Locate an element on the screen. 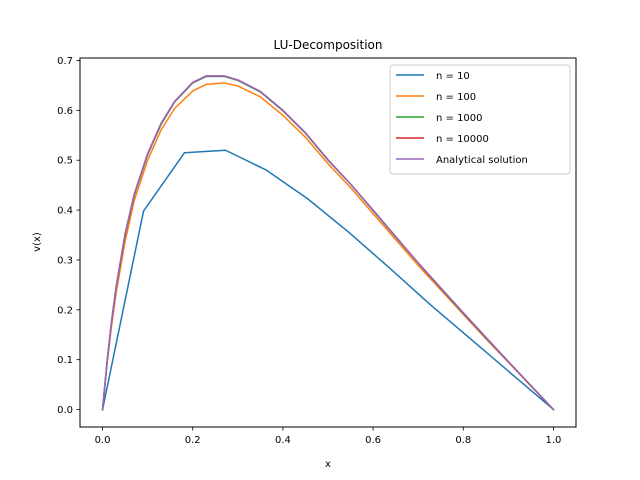  y-axis-ticks: 0.0 0.1 0.2 0.3 0.4 0.5 0.6 0.7 is located at coordinates (68, 236).